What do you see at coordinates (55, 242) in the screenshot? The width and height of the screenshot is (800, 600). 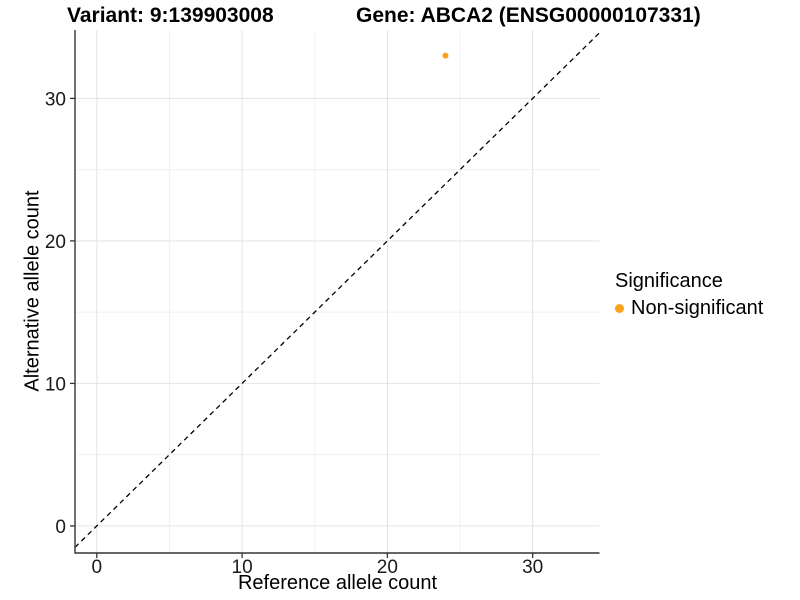 I see `y-tick-label: 20` at bounding box center [55, 242].